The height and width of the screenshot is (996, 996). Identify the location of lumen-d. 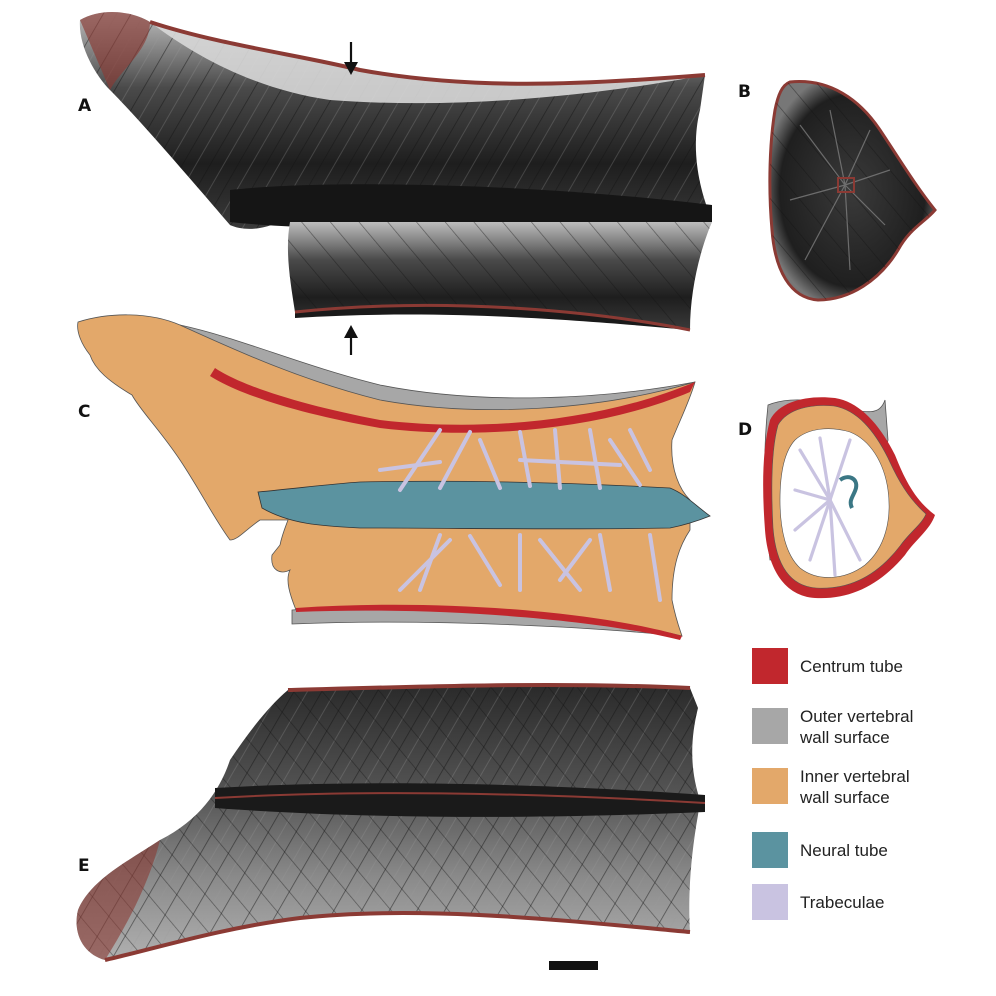
(834, 503).